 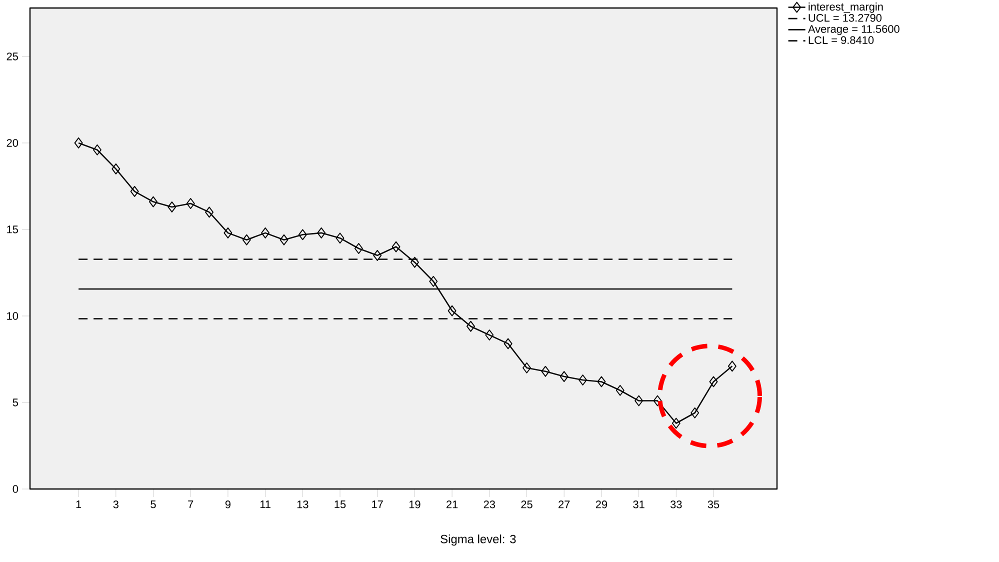 I want to click on x-tick-label: 35, so click(x=714, y=504).